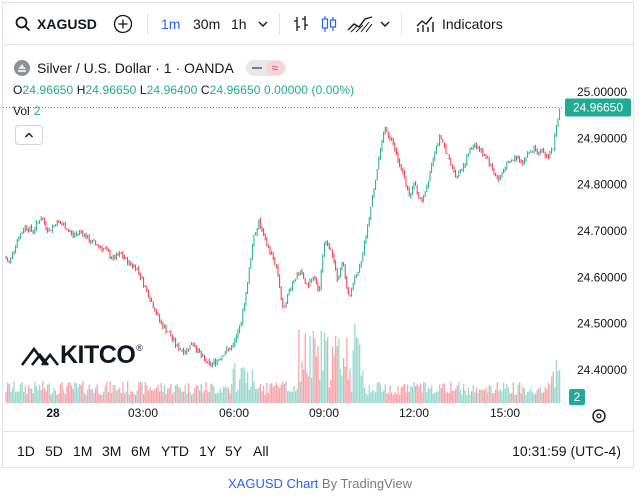  Describe the element at coordinates (123, 24) in the screenshot. I see `compare-button` at that location.